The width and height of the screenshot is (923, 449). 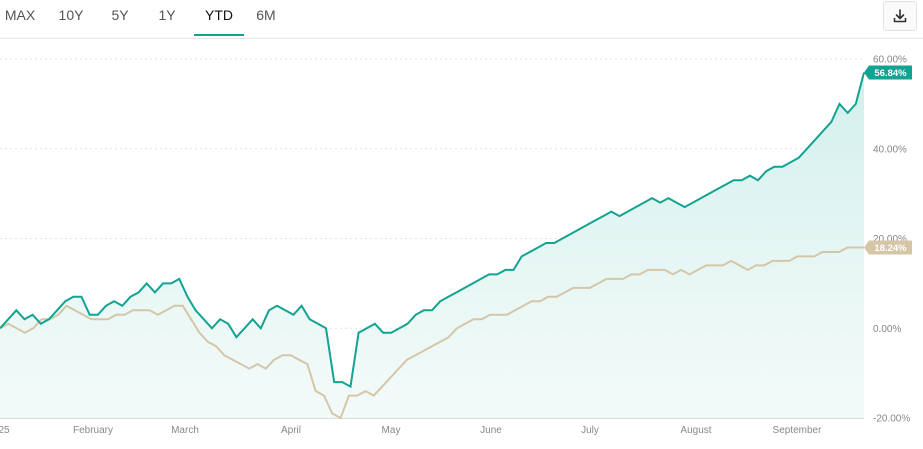 What do you see at coordinates (891, 419) in the screenshot?
I see `y-tick-label: -20.00%` at bounding box center [891, 419].